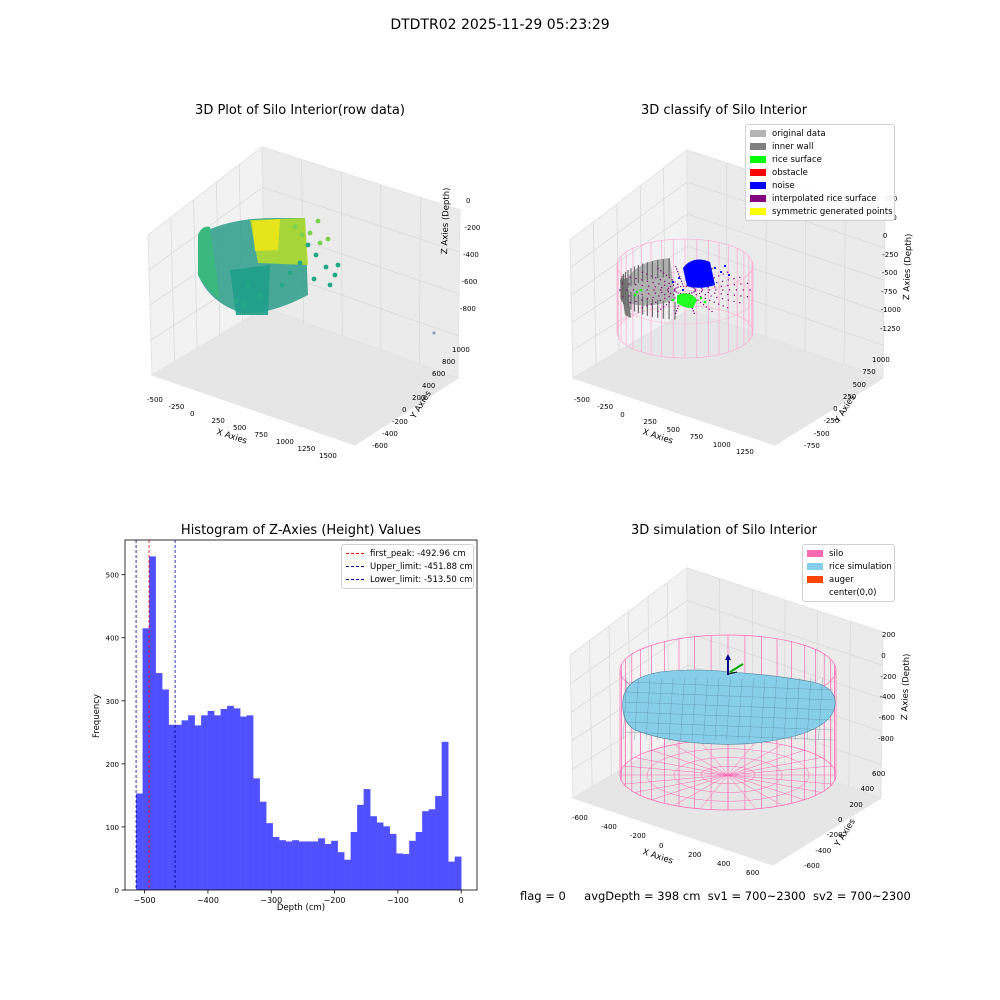 The width and height of the screenshot is (1000, 1000). What do you see at coordinates (582, 400) in the screenshot?
I see `classify-x-tick: -500` at bounding box center [582, 400].